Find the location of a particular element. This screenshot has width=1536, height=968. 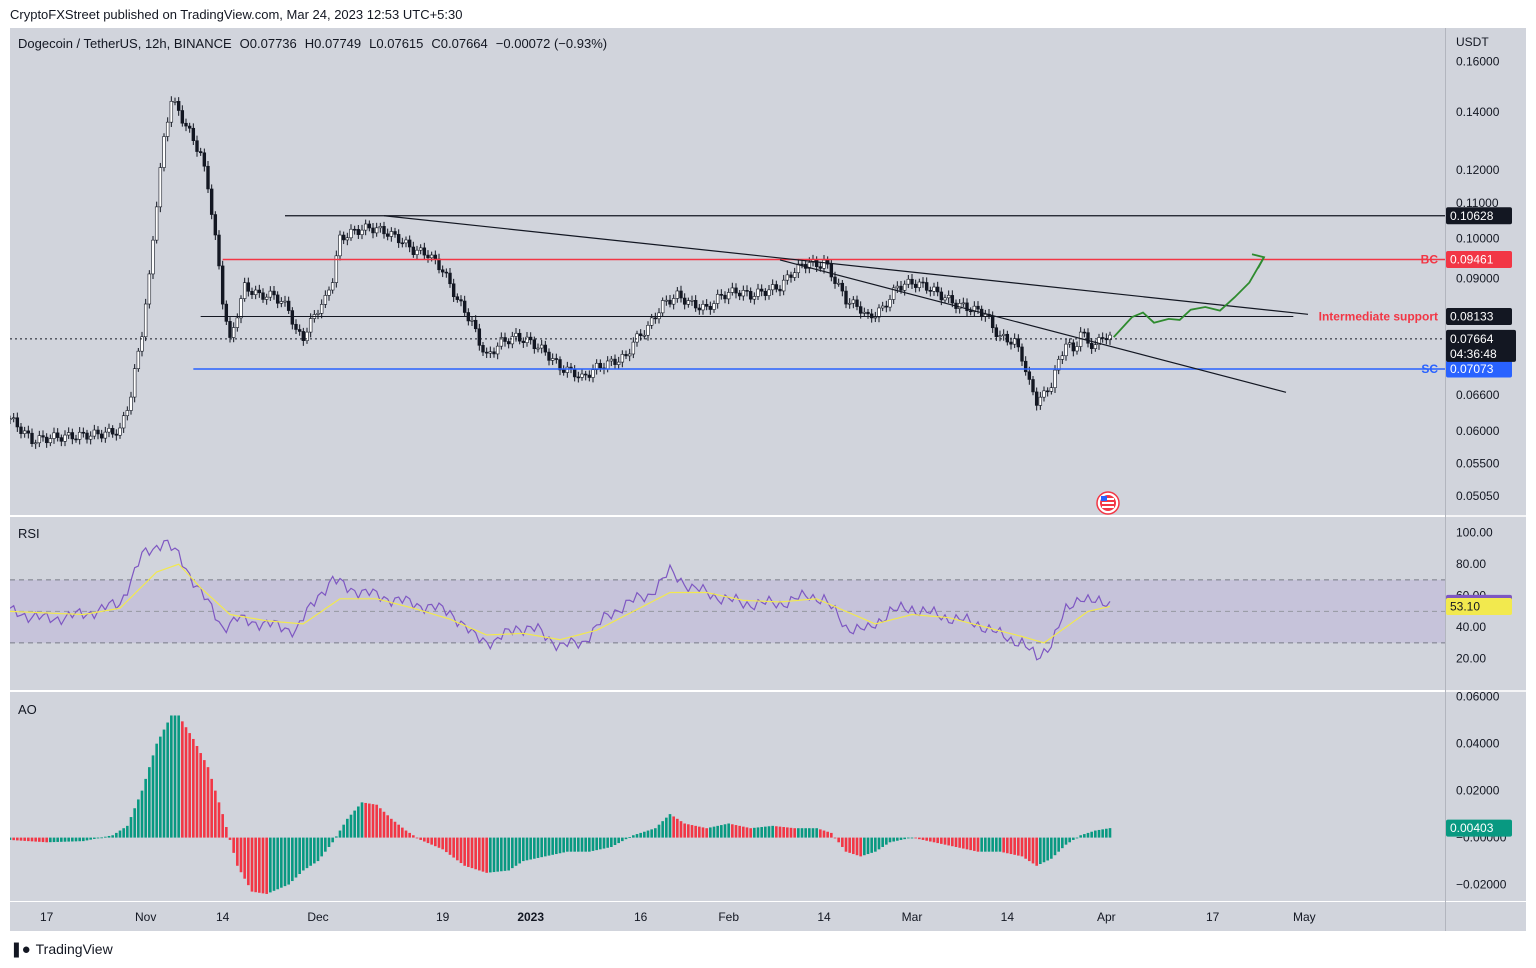

time-tick: 2023 is located at coordinates (530, 917).